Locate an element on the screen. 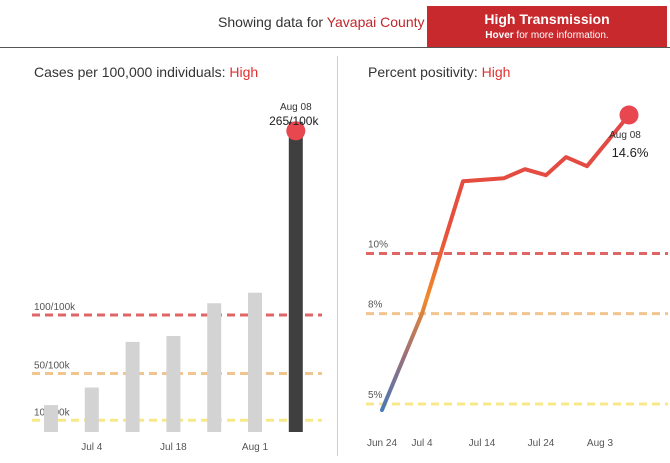  positivity-x-tick: Jul 24 is located at coordinates (541, 443).